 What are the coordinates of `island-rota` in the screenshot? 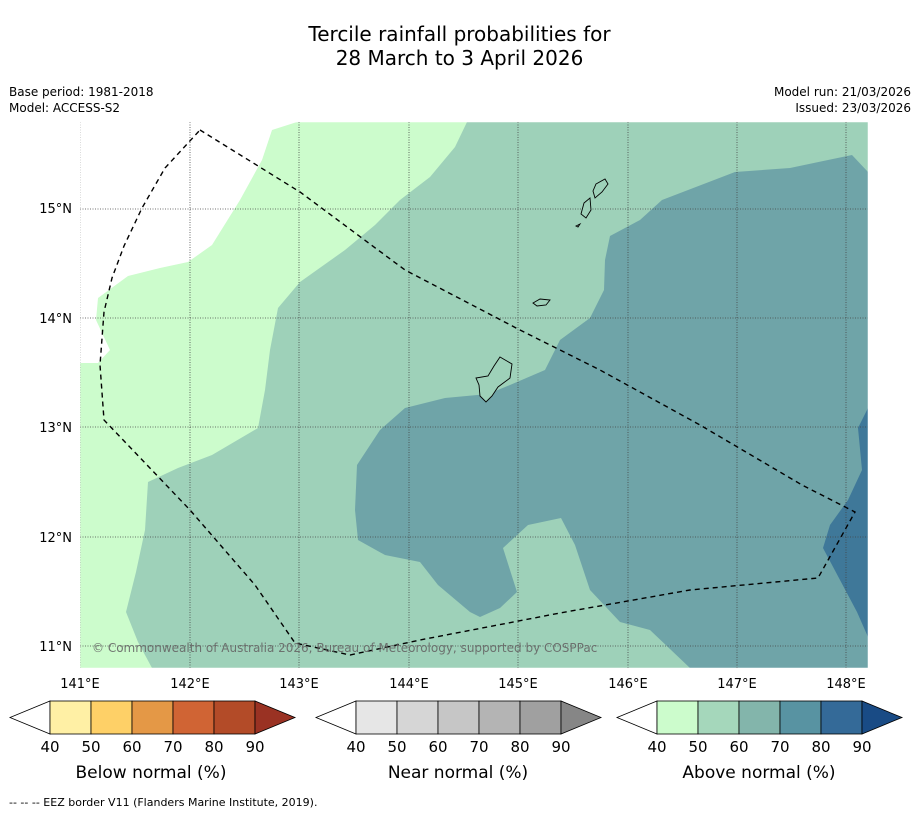 It's located at (541, 302).